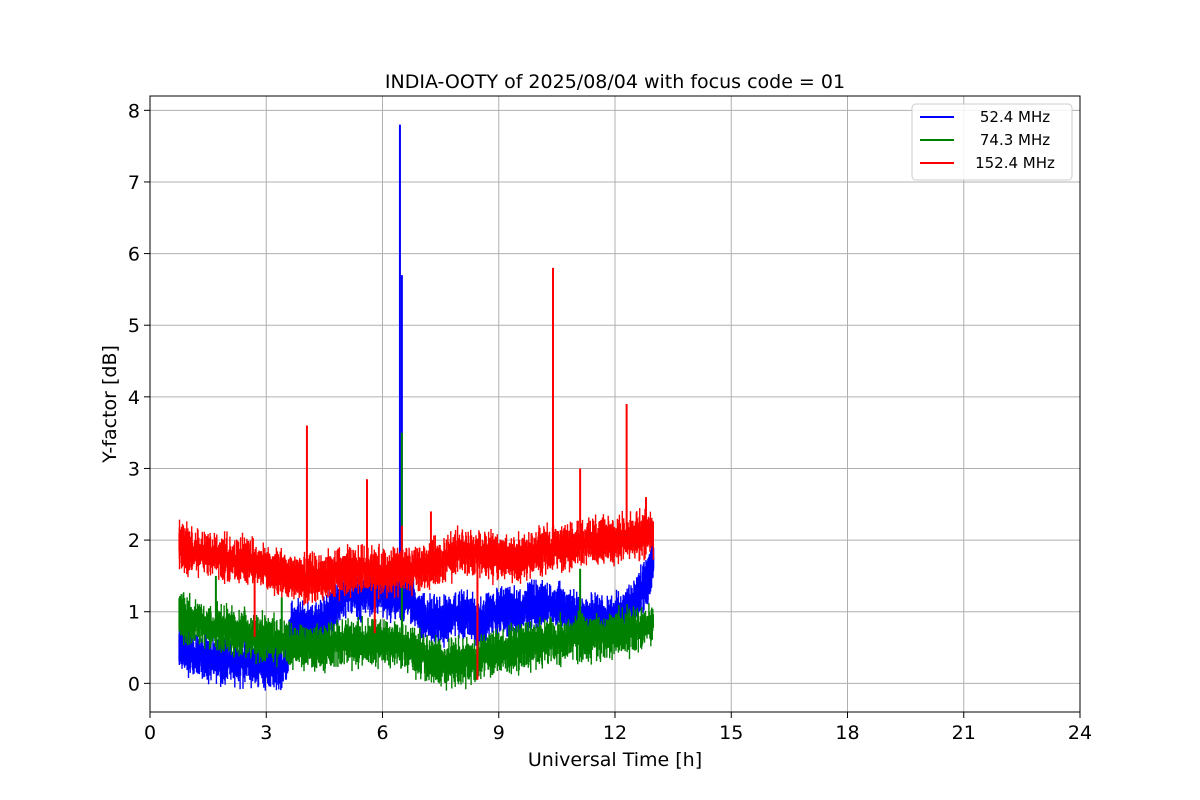  What do you see at coordinates (134, 255) in the screenshot?
I see `y-tick-label: 6` at bounding box center [134, 255].